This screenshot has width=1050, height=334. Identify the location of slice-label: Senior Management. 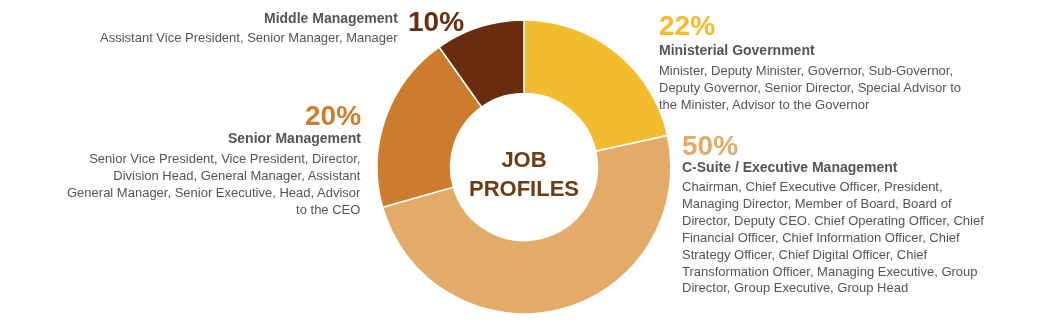
(295, 138).